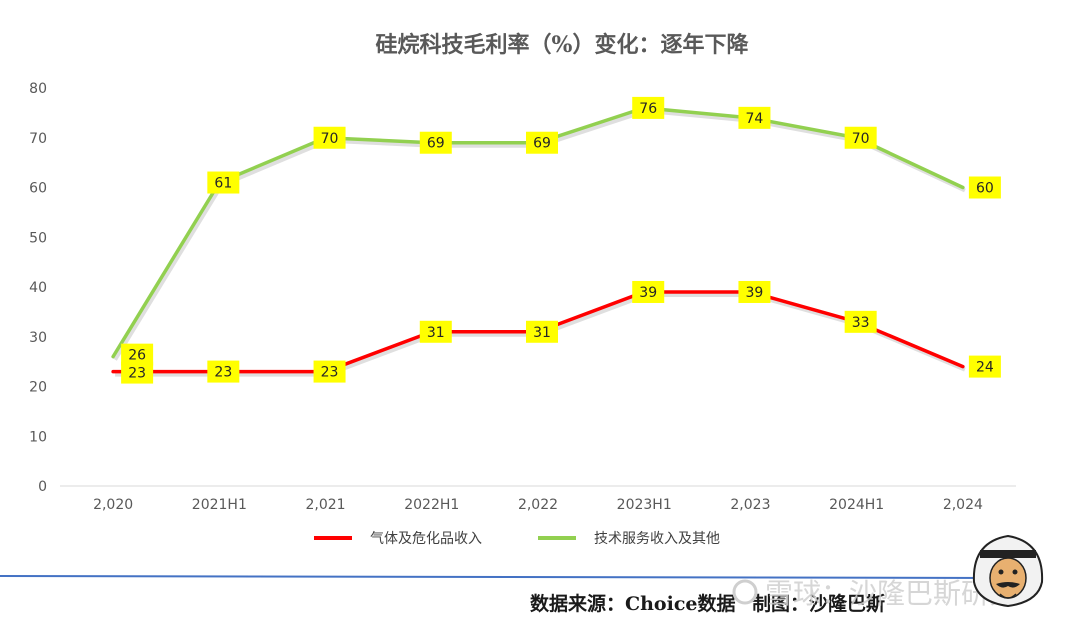 This screenshot has width=1080, height=624. I want to click on data-label: 26, so click(137, 354).